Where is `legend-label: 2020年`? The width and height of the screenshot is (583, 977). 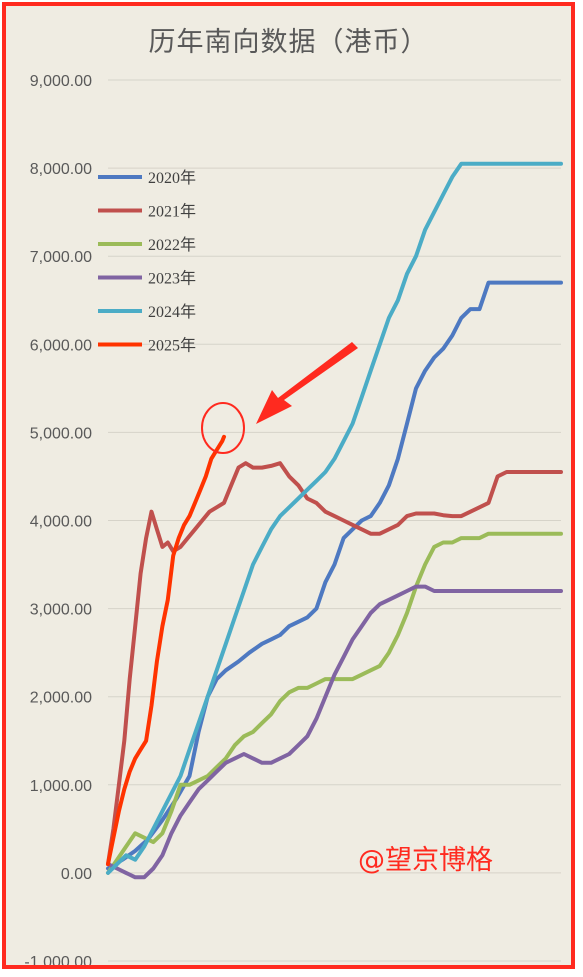
legend-label: 2020年 is located at coordinates (172, 178).